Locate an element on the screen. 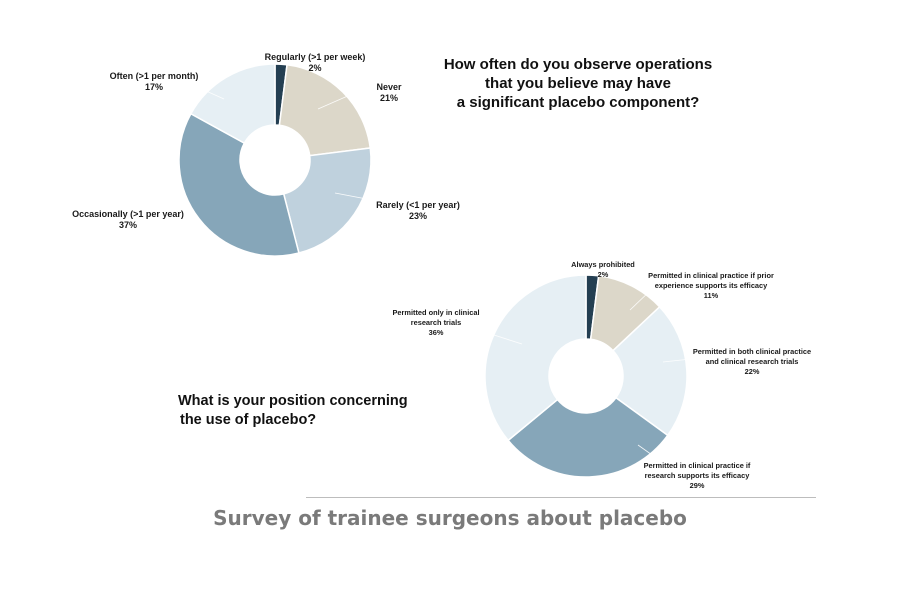  slice-label: Regularly (>1 per week) 2% is located at coordinates (315, 62).